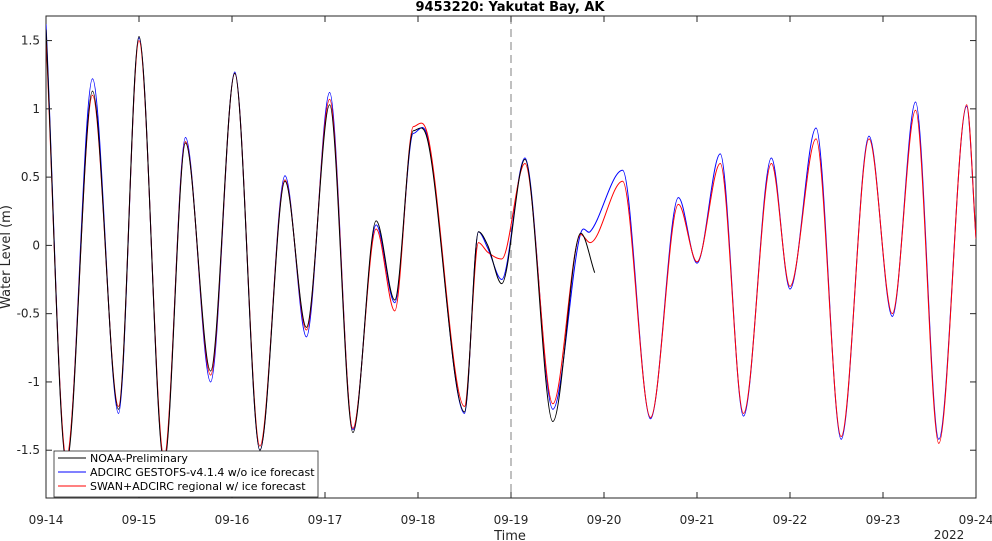 The width and height of the screenshot is (992, 541). What do you see at coordinates (202, 472) in the screenshot?
I see `legend-label-1: ADCIRC GESTOFS-v4.1.4 w/o ice forecast` at bounding box center [202, 472].